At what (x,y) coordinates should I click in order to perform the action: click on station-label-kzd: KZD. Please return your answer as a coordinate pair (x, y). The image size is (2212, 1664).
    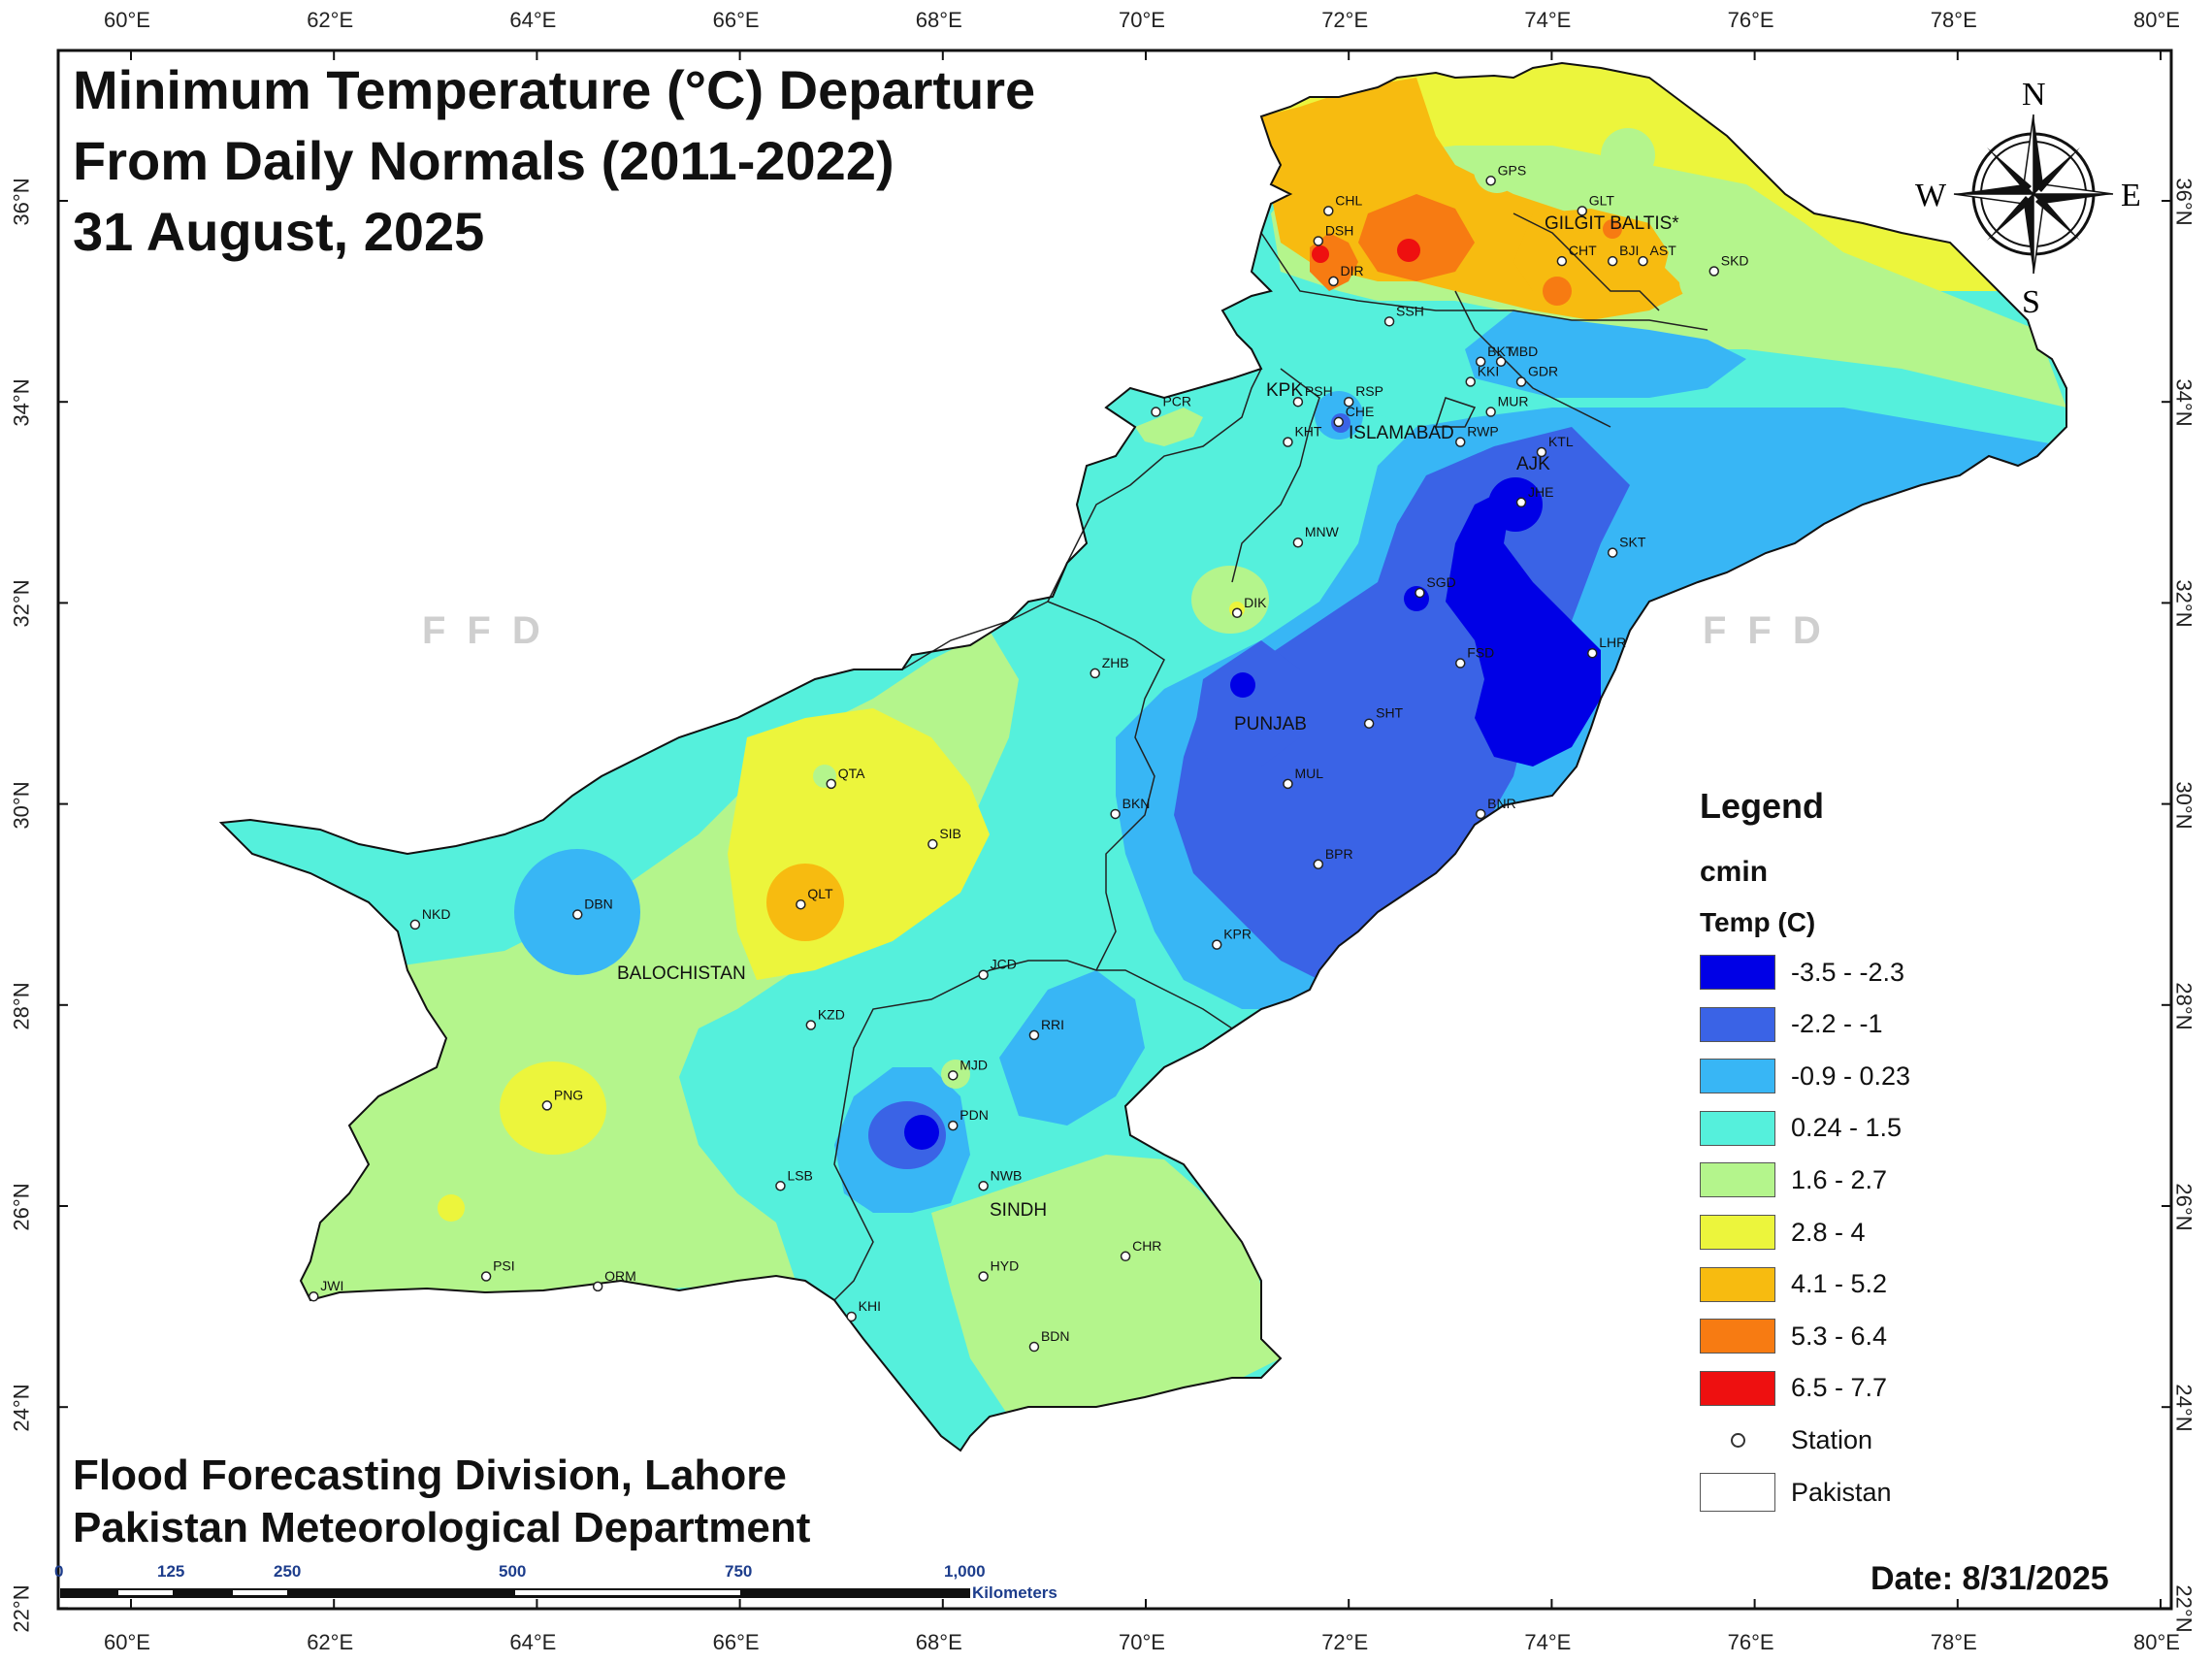
    Looking at the image, I should click on (831, 1015).